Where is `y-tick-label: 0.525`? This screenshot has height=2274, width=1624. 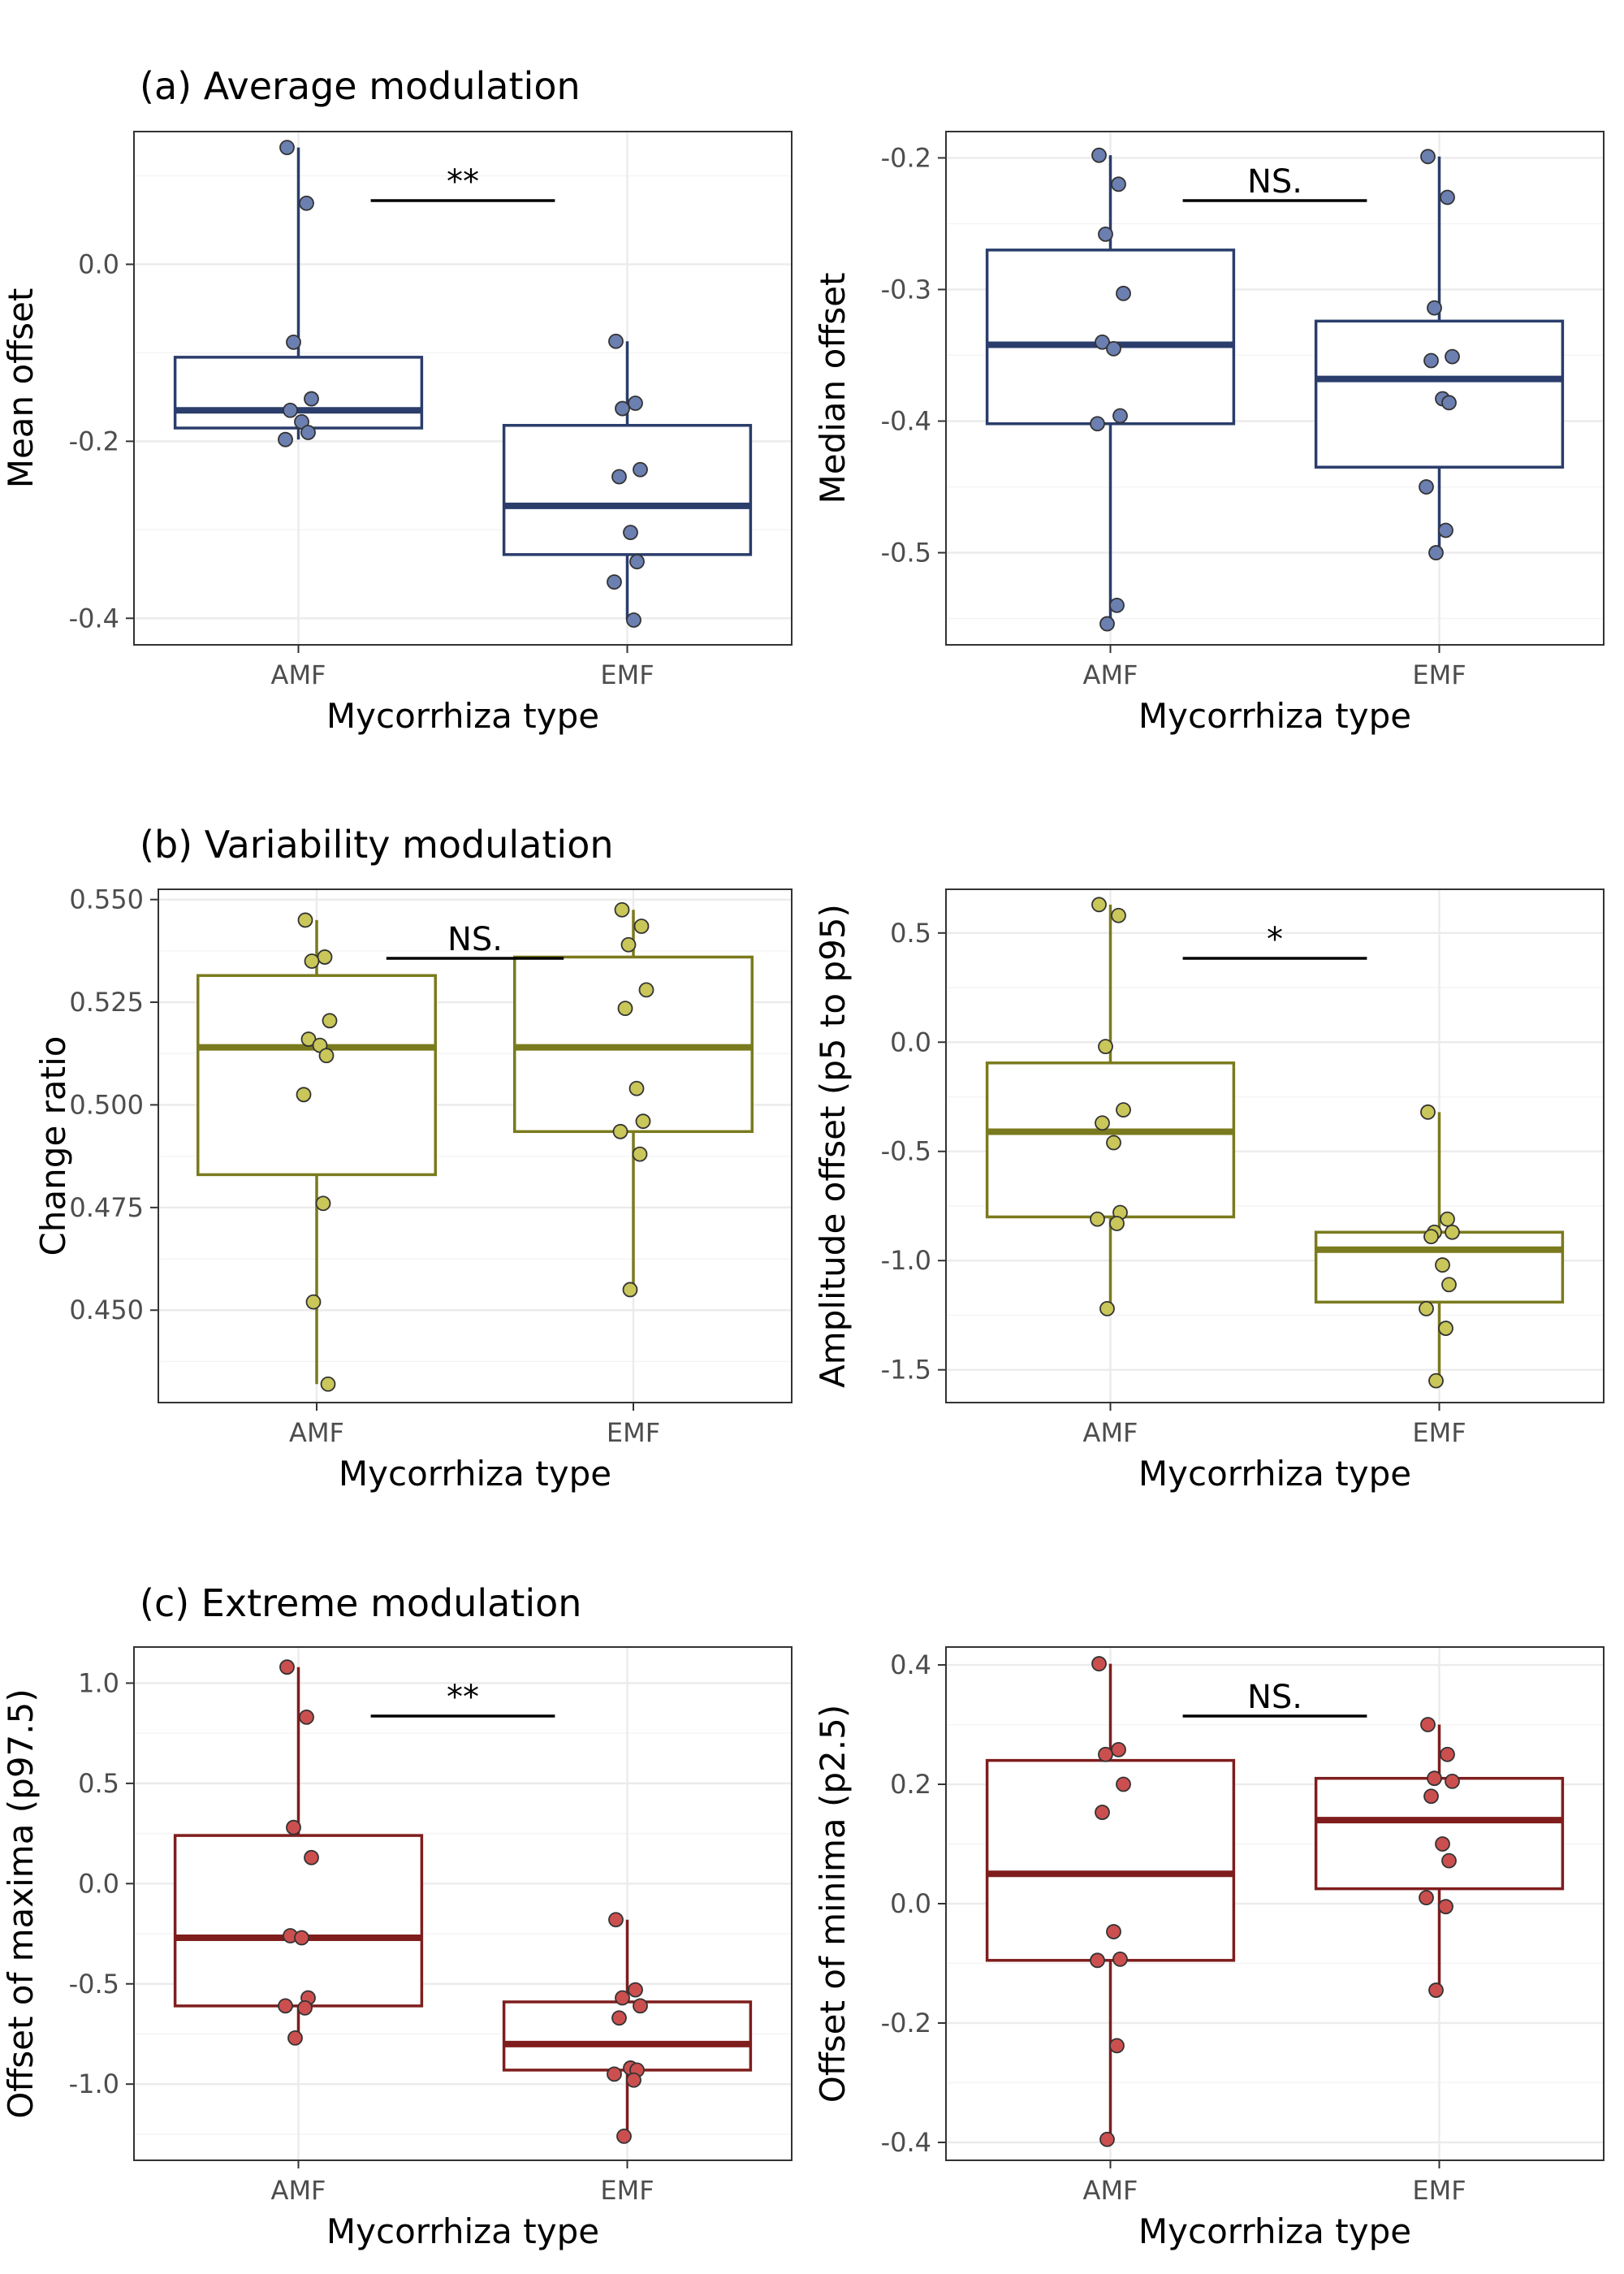
y-tick-label: 0.525 is located at coordinates (107, 1002).